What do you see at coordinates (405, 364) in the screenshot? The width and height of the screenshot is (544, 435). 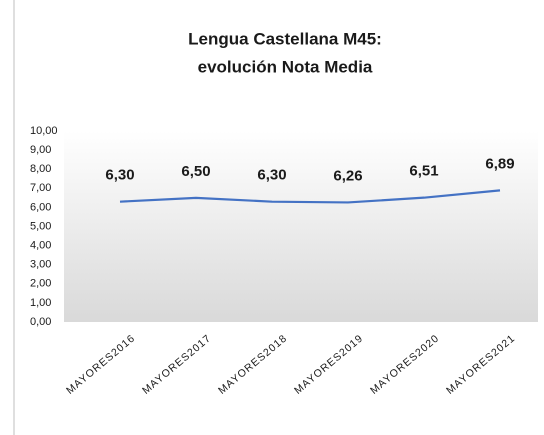 I see `x-tick-label: MAYORES2020` at bounding box center [405, 364].